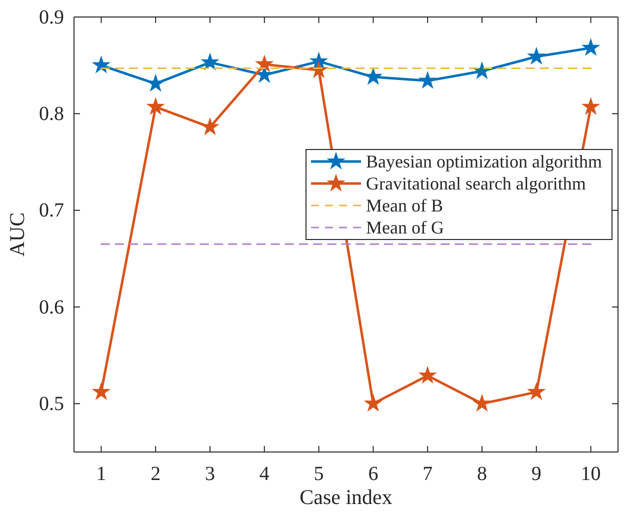  I want to click on x-tick-label: 4, so click(264, 474).